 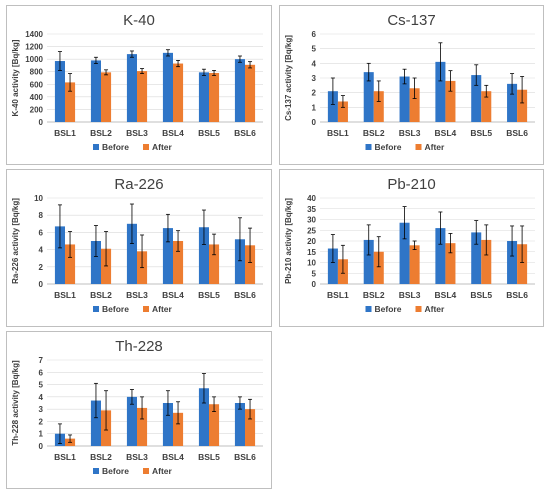 I want to click on y-tick-label: 800, so click(x=37, y=72).